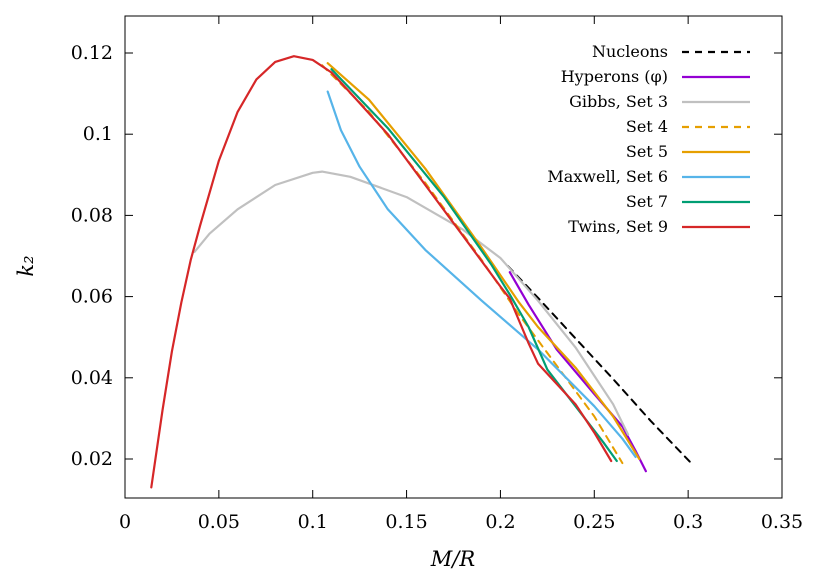 The height and width of the screenshot is (583, 830). Describe the element at coordinates (406, 522) in the screenshot. I see `x-tick-label: 0.15` at that location.